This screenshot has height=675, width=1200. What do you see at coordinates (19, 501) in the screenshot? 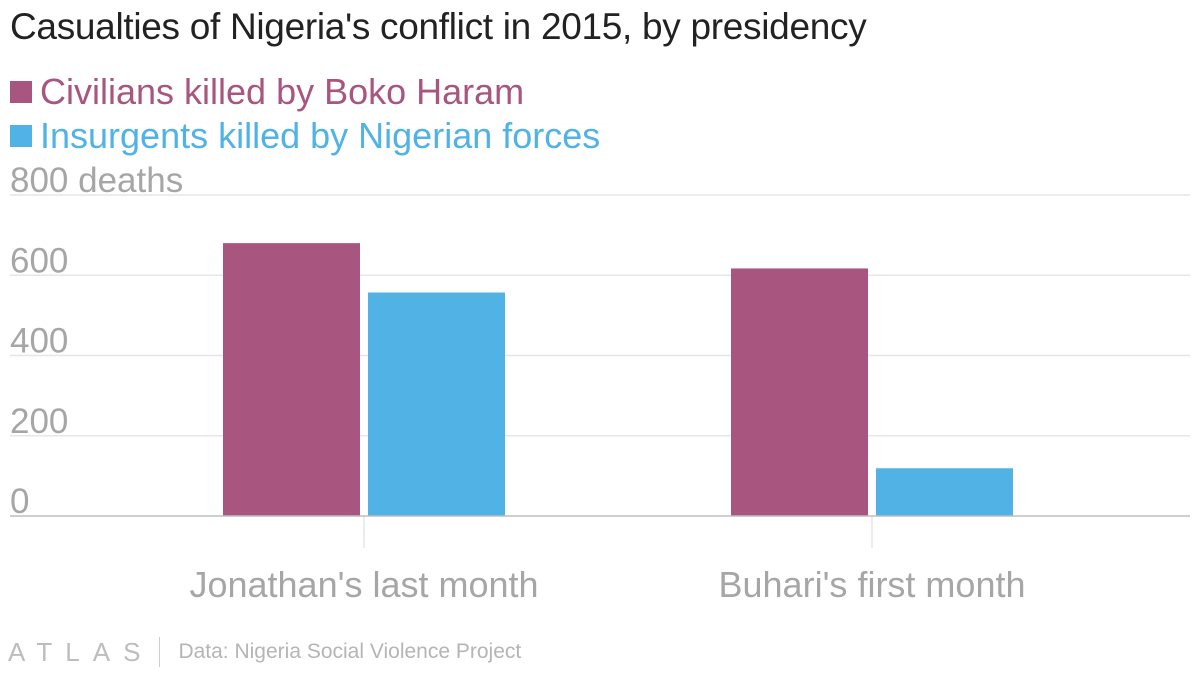
I see `y-tick-label: 0` at bounding box center [19, 501].